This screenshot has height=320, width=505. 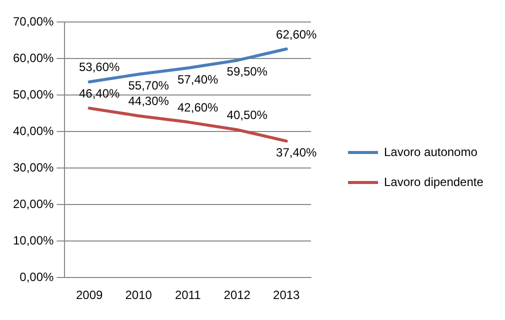 I want to click on y-tick-label: 60,00%, so click(x=33, y=57).